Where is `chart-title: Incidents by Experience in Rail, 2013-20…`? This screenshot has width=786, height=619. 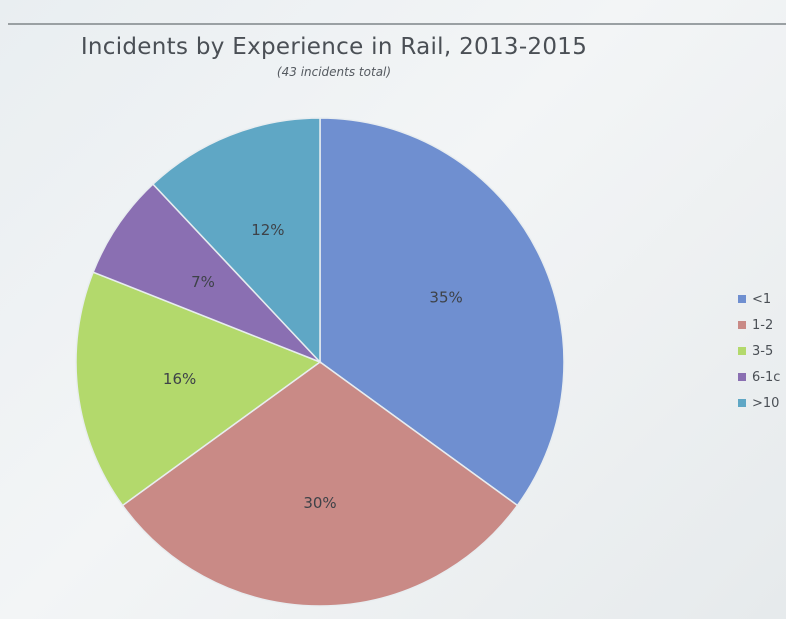 chart-title: Incidents by Experience in Rail, 2013-20… is located at coordinates (334, 47).